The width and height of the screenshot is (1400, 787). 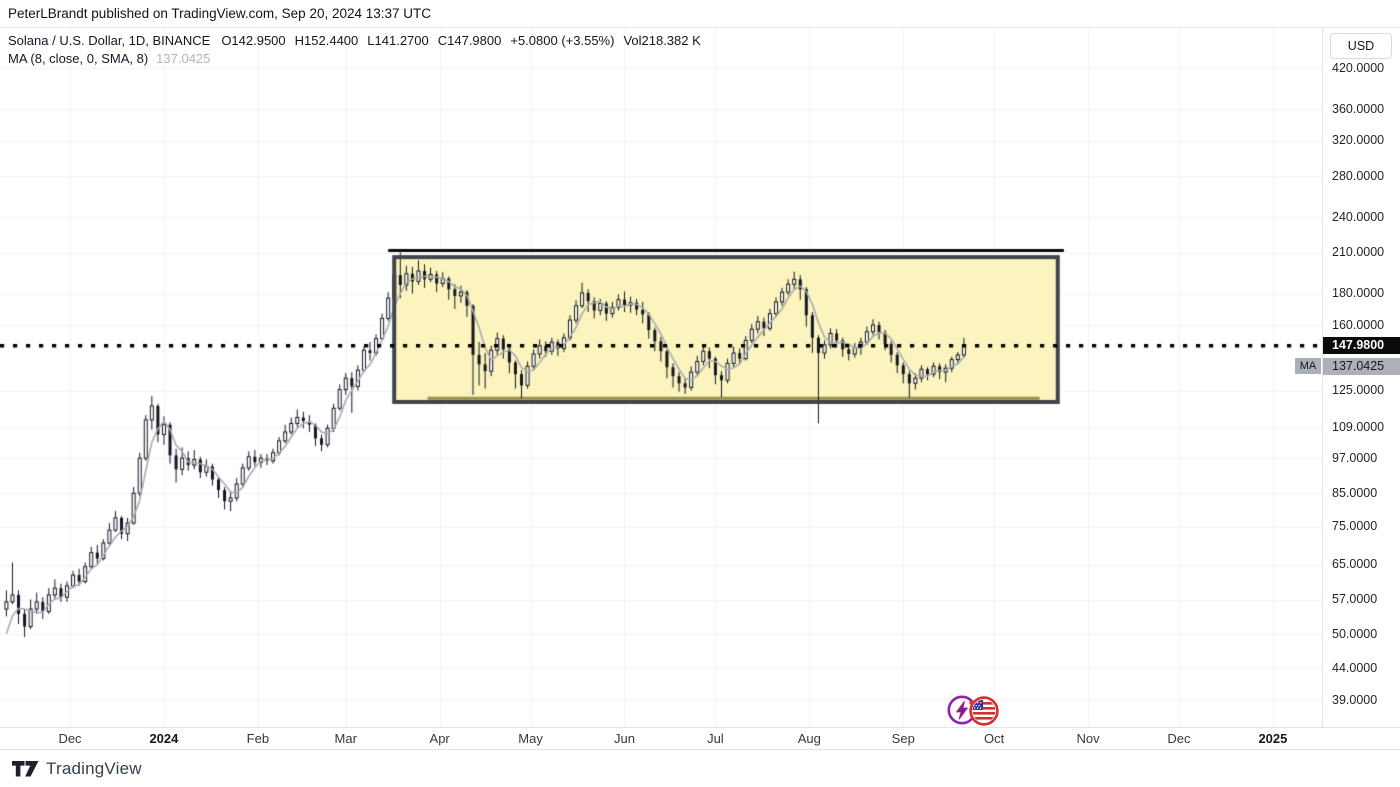 I want to click on ma-value-badge: 137.0425, so click(x=1361, y=367).